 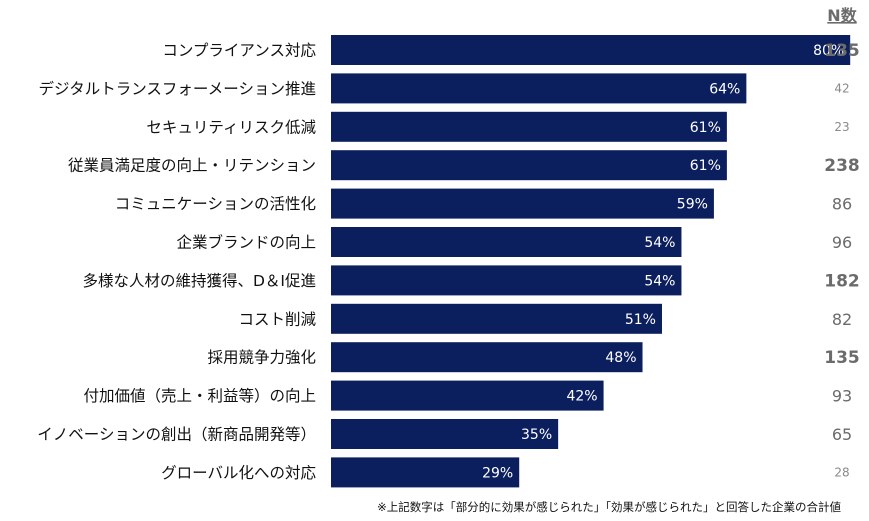 I want to click on category-label: 付加価値（売上・利益等）の向上, so click(x=199, y=396).